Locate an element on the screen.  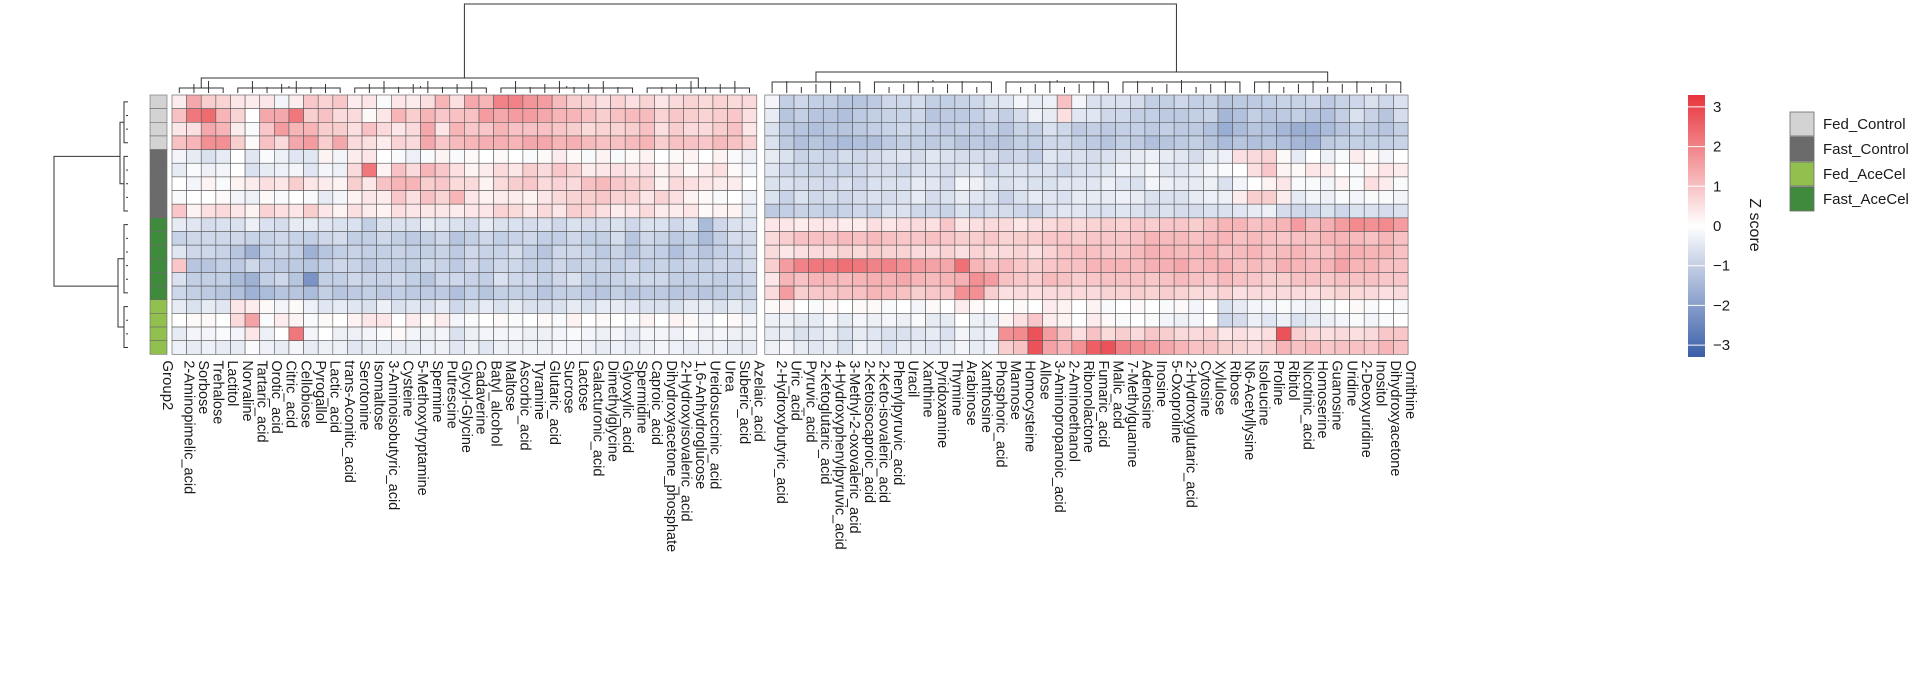
legend-swatch is located at coordinates (1802, 174).